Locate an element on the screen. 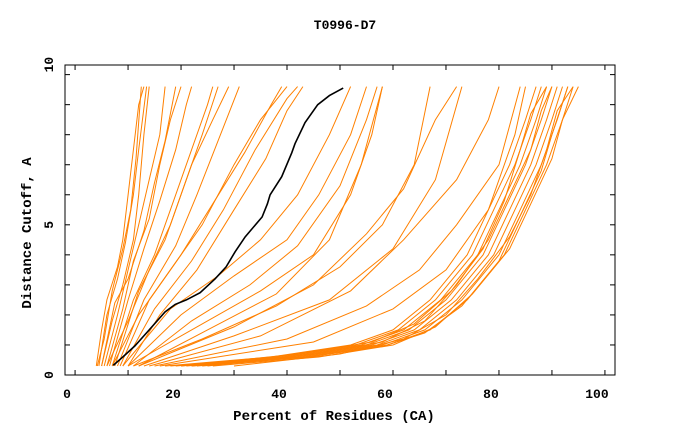  x-tick-label: 60 is located at coordinates (385, 394).